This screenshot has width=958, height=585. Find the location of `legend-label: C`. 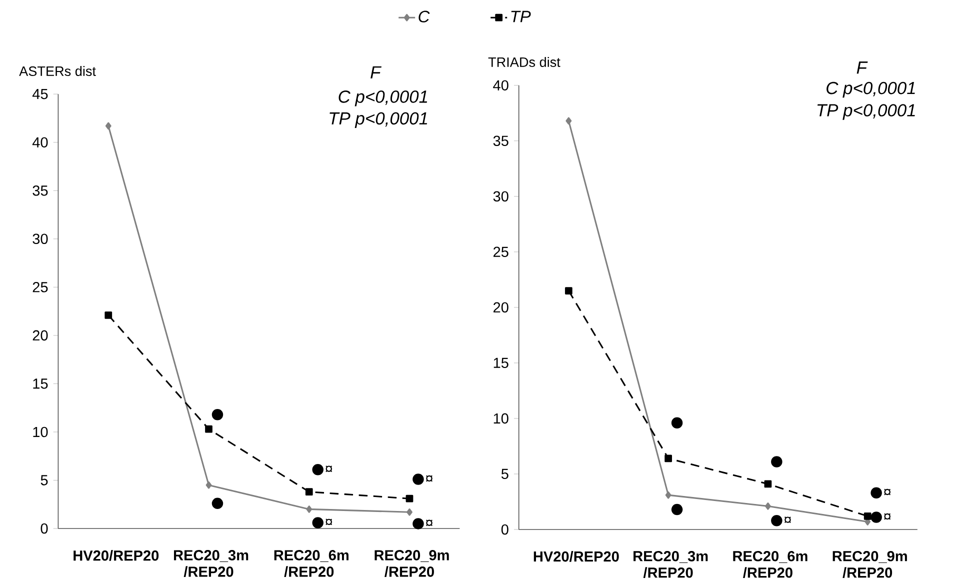

legend-label: C is located at coordinates (424, 16).